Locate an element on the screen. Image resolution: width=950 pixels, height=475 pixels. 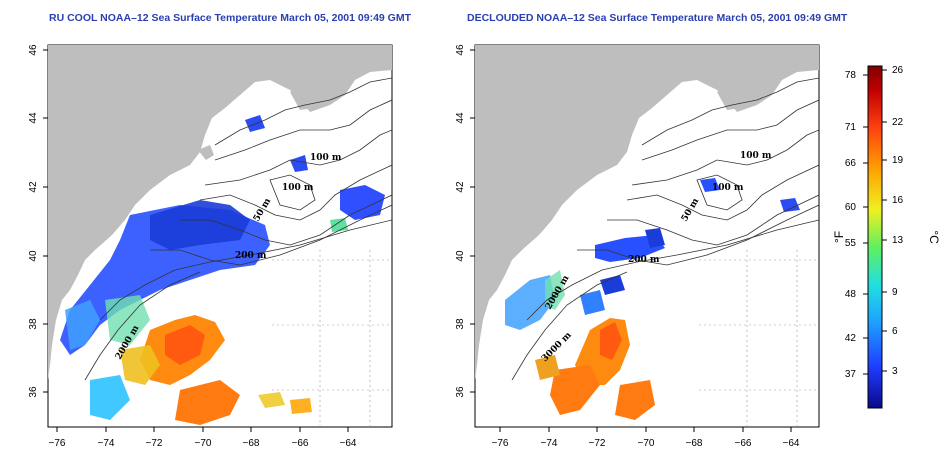
colorbar-f-label: 71 is located at coordinates (851, 127).